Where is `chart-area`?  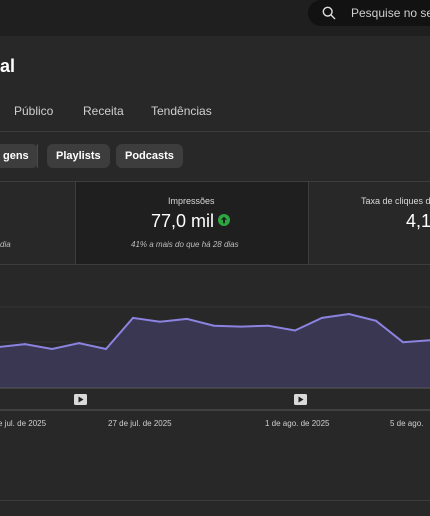 chart-area is located at coordinates (215, 351).